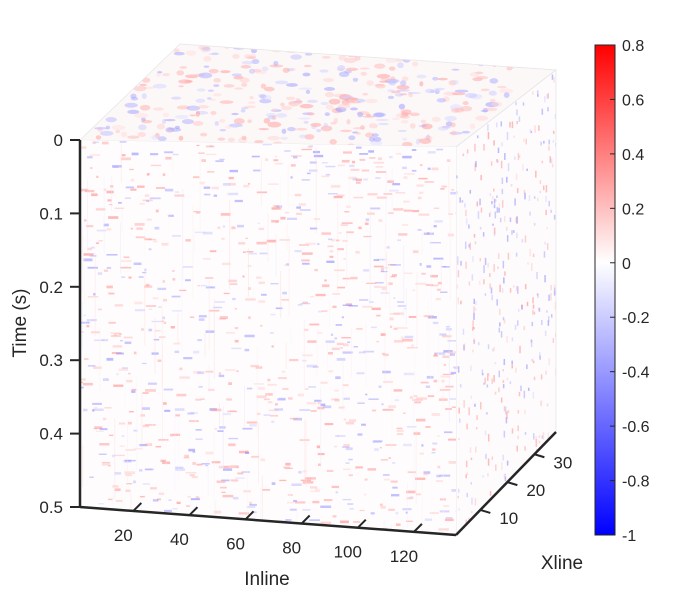 The width and height of the screenshot is (700, 600). Describe the element at coordinates (51, 434) in the screenshot. I see `time-tick-label: 0.4` at that location.